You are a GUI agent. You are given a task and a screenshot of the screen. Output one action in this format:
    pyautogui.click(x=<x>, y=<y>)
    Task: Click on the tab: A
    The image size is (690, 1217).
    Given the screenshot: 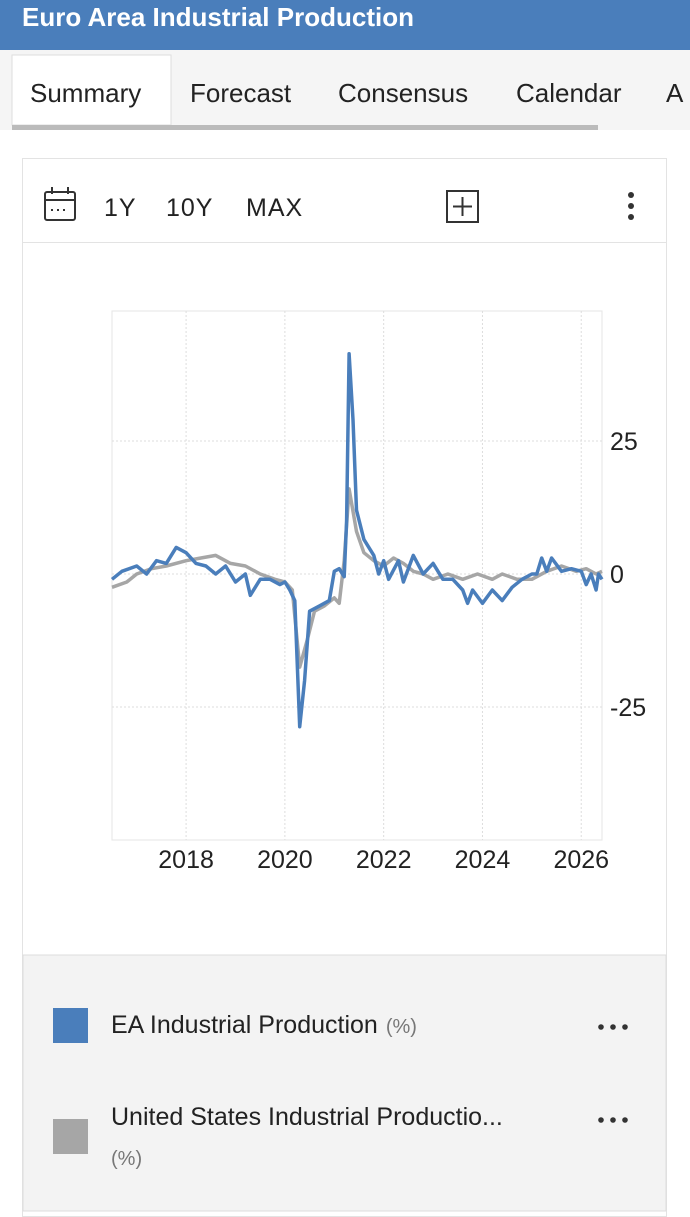 What is the action you would take?
    pyautogui.click(x=675, y=93)
    